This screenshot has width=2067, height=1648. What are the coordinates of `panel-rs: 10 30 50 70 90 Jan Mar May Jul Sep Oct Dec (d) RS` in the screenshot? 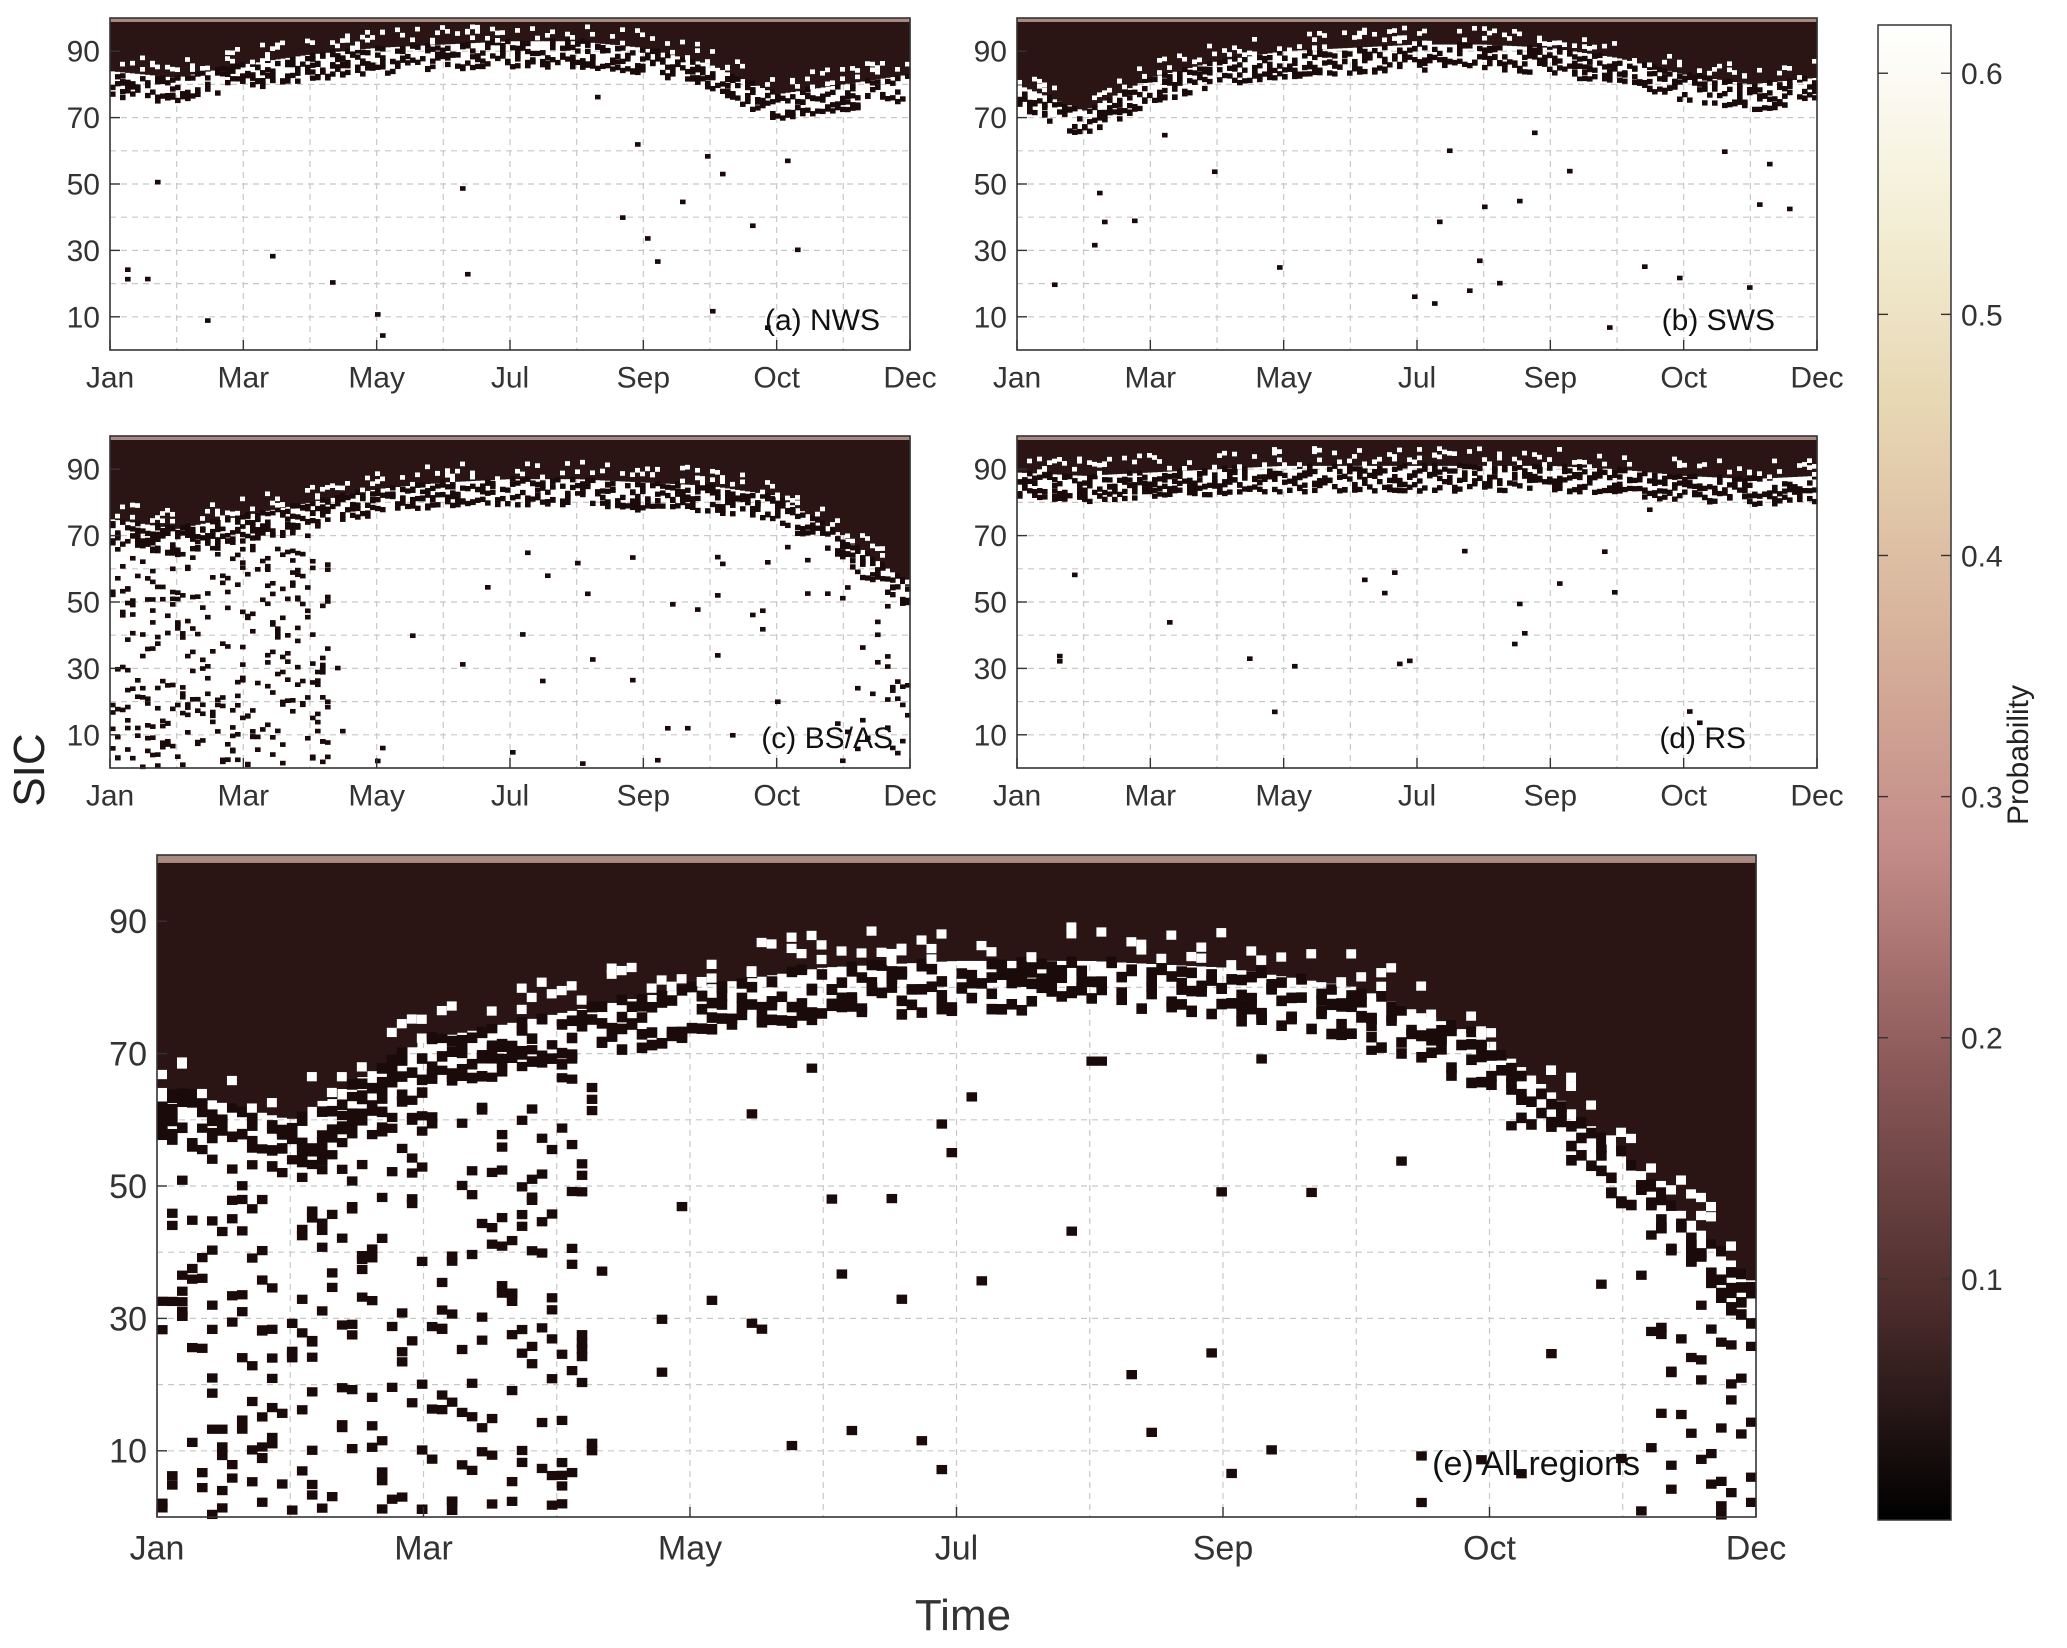 It's located at (1409, 624).